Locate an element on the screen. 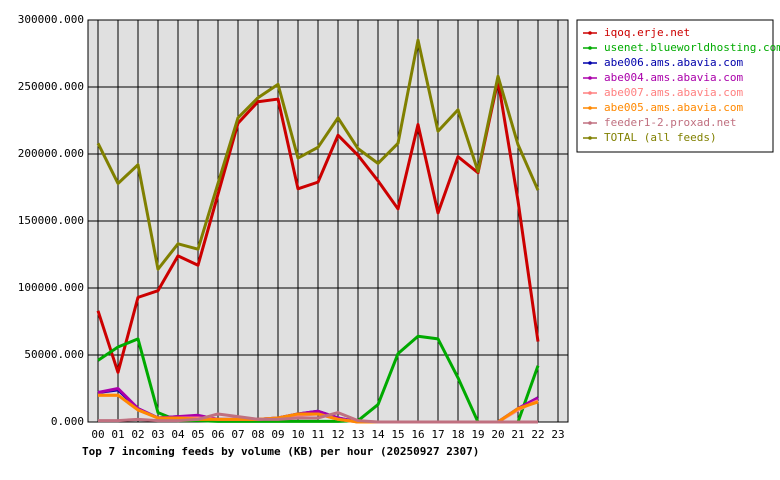 The width and height of the screenshot is (780, 480). x-tick-label: 05 is located at coordinates (197, 434).